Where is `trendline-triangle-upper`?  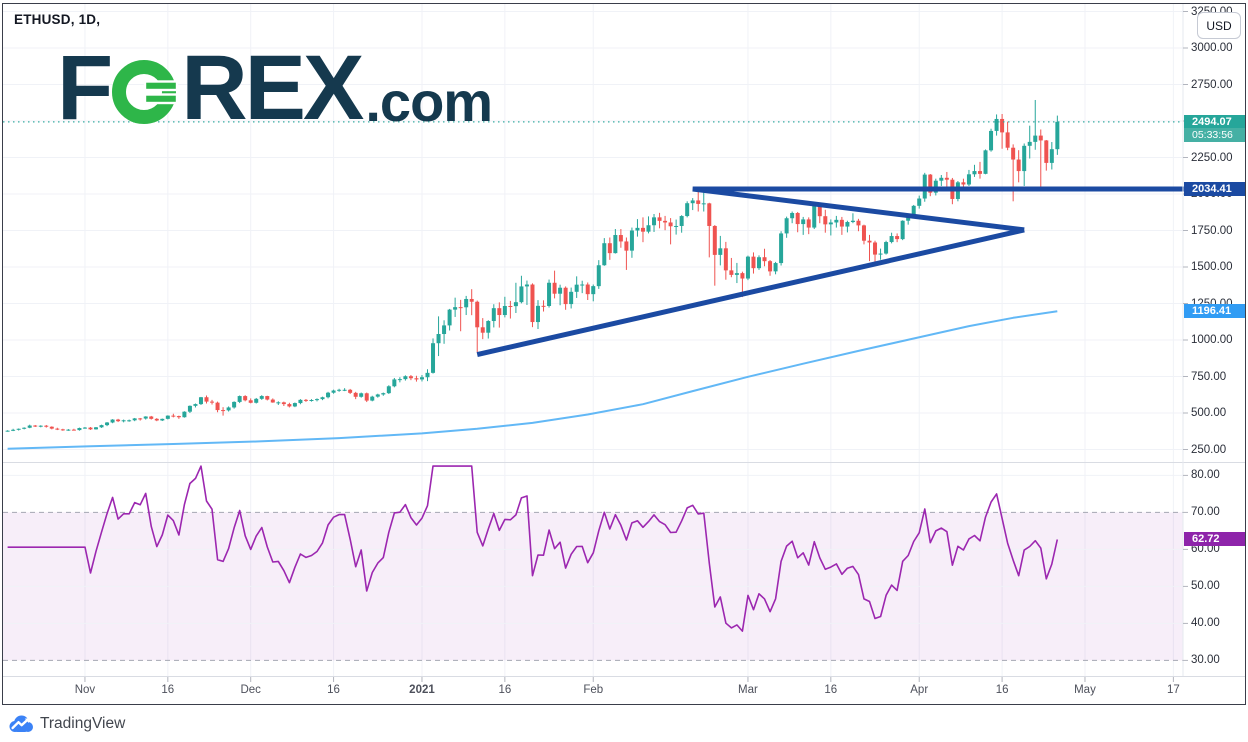
trendline-triangle-upper is located at coordinates (858, 209).